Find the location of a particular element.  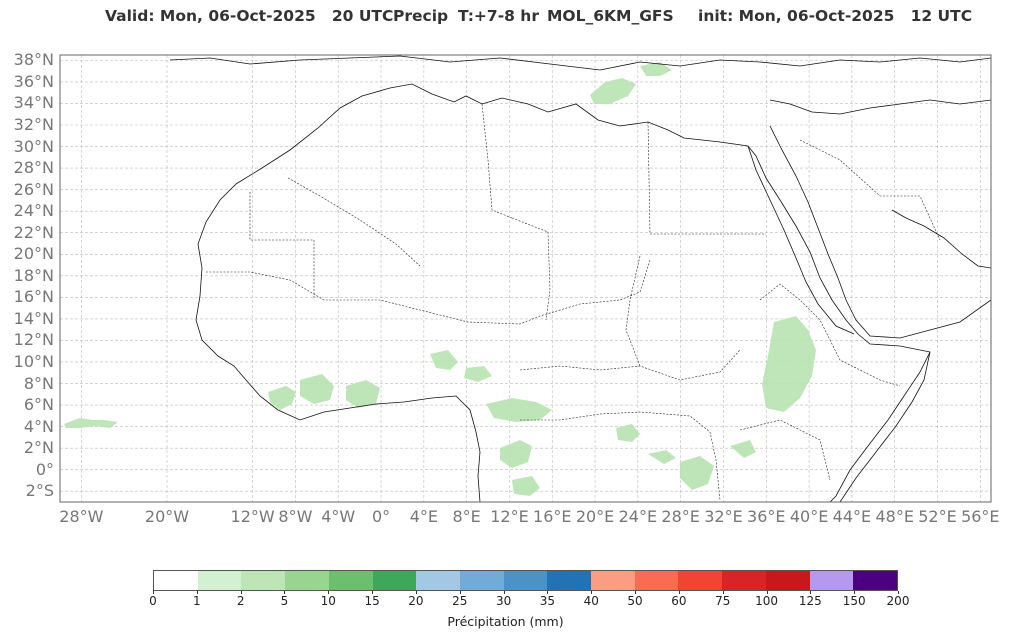

lon-label: 16°E is located at coordinates (552, 516).